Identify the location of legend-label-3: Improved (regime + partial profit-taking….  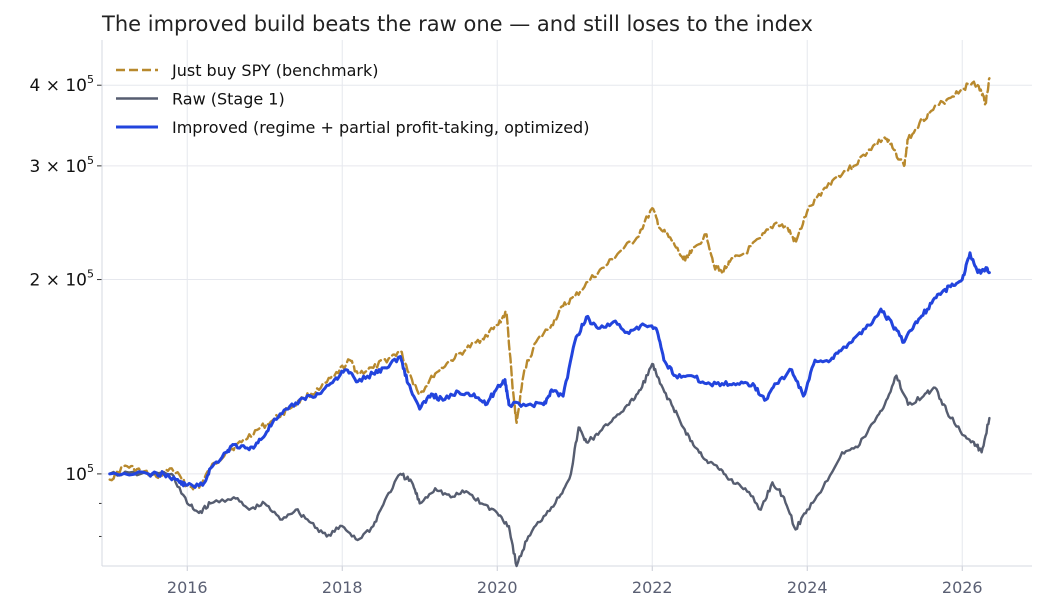
(380, 127).